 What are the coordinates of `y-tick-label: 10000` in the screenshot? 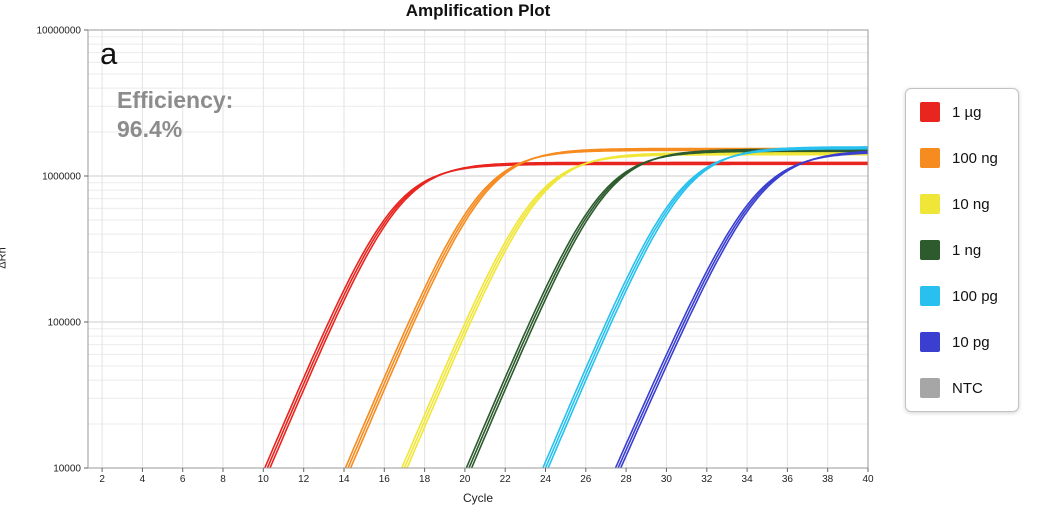 It's located at (67, 469).